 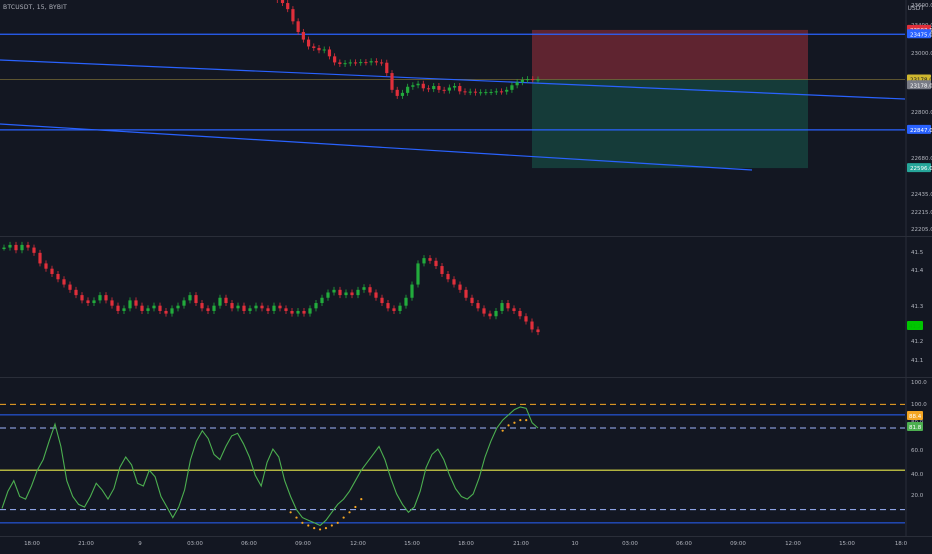 What do you see at coordinates (921, 230) in the screenshot?
I see `price-tick-label: 22205.0` at bounding box center [921, 230].